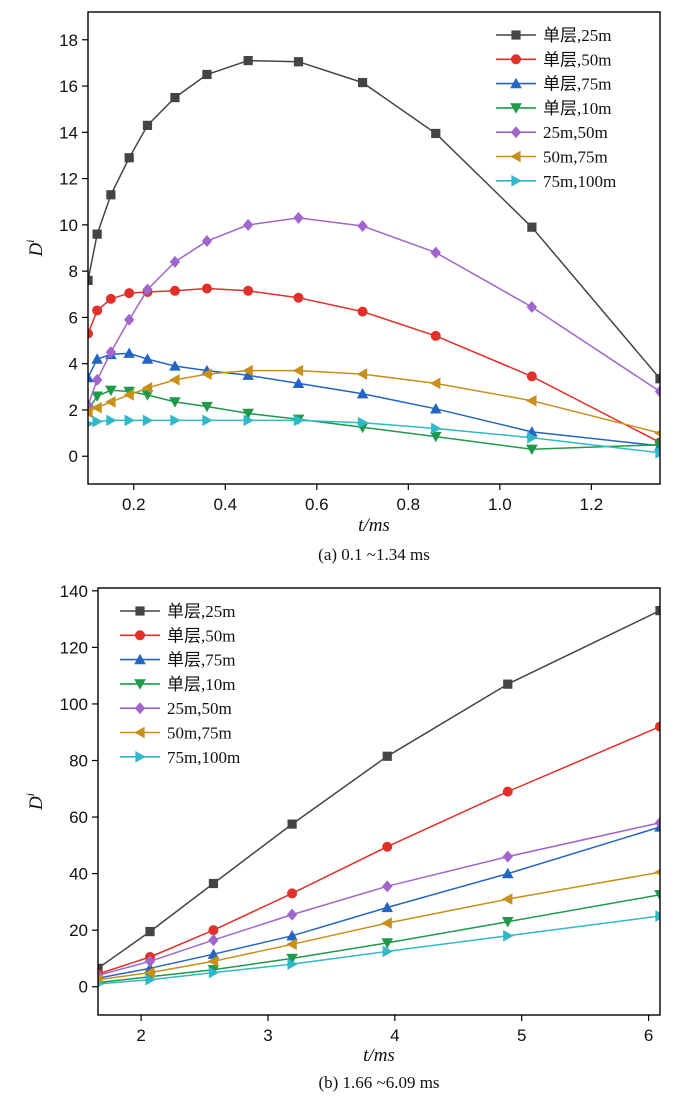 Image resolution: width=700 pixels, height=1115 pixels. I want to click on caption-b: (b) 1.66 ~6.09 ms, so click(378, 1082).